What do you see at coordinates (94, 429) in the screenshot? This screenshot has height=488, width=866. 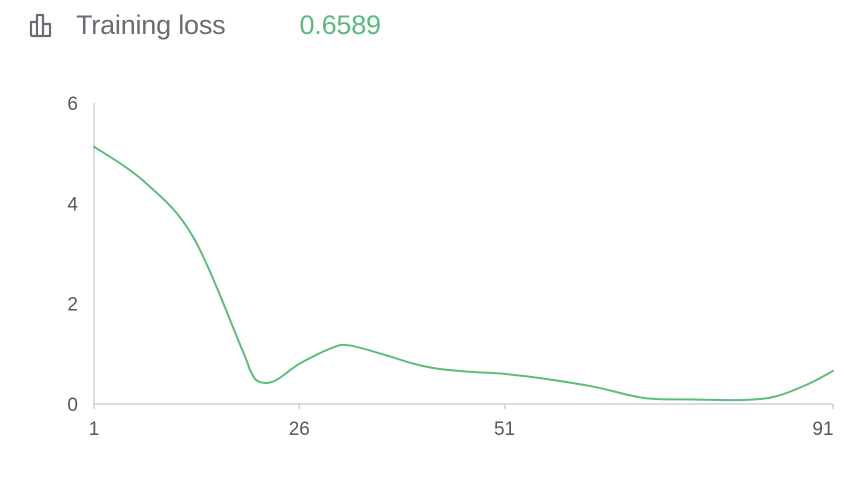 I see `x-tick-label: 1` at bounding box center [94, 429].